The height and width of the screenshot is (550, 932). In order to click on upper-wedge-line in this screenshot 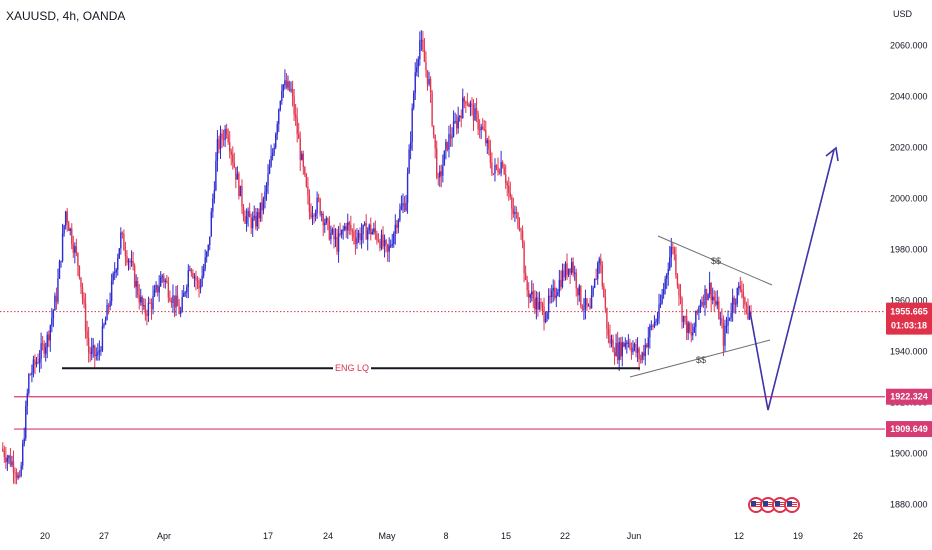, I will do `click(715, 260)`.